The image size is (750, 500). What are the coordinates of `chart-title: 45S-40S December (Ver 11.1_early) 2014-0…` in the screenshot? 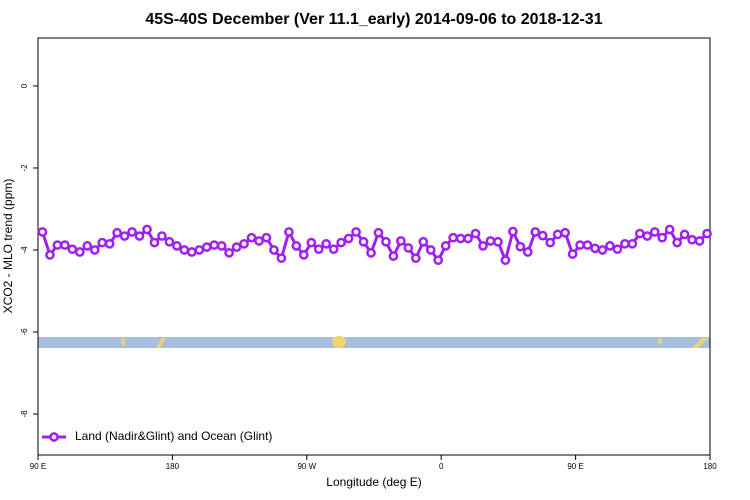 It's located at (373, 19).